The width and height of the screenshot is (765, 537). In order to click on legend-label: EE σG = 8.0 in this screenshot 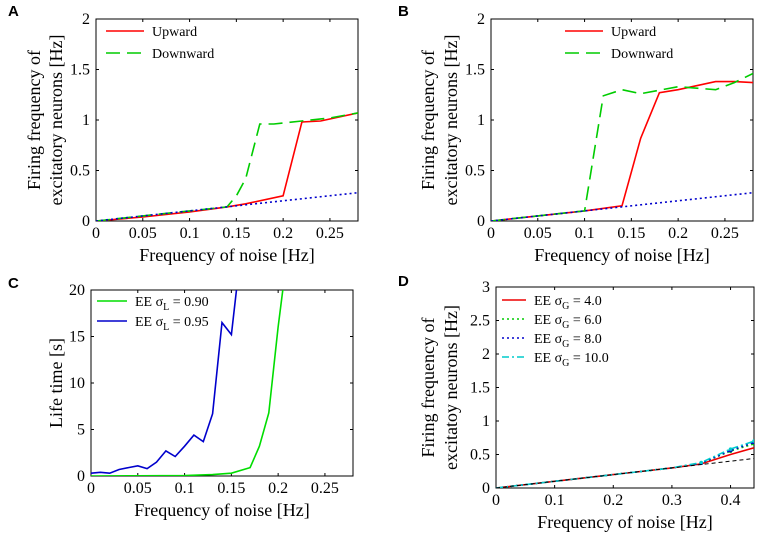, I will do `click(568, 341)`.